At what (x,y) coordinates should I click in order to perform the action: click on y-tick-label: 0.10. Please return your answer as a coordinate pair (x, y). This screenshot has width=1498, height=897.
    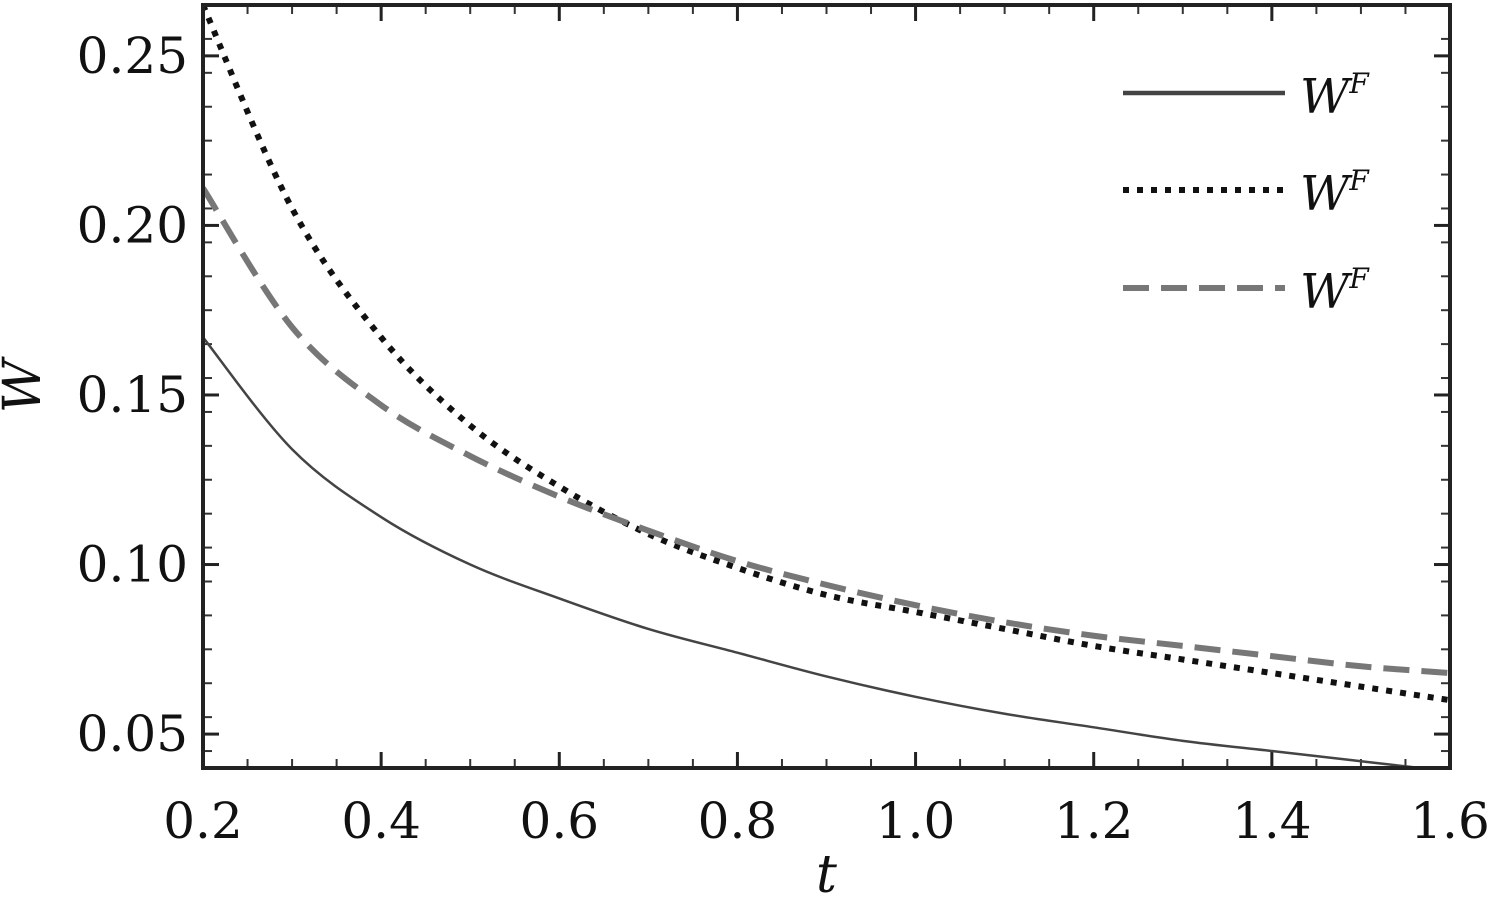
    Looking at the image, I should click on (132, 565).